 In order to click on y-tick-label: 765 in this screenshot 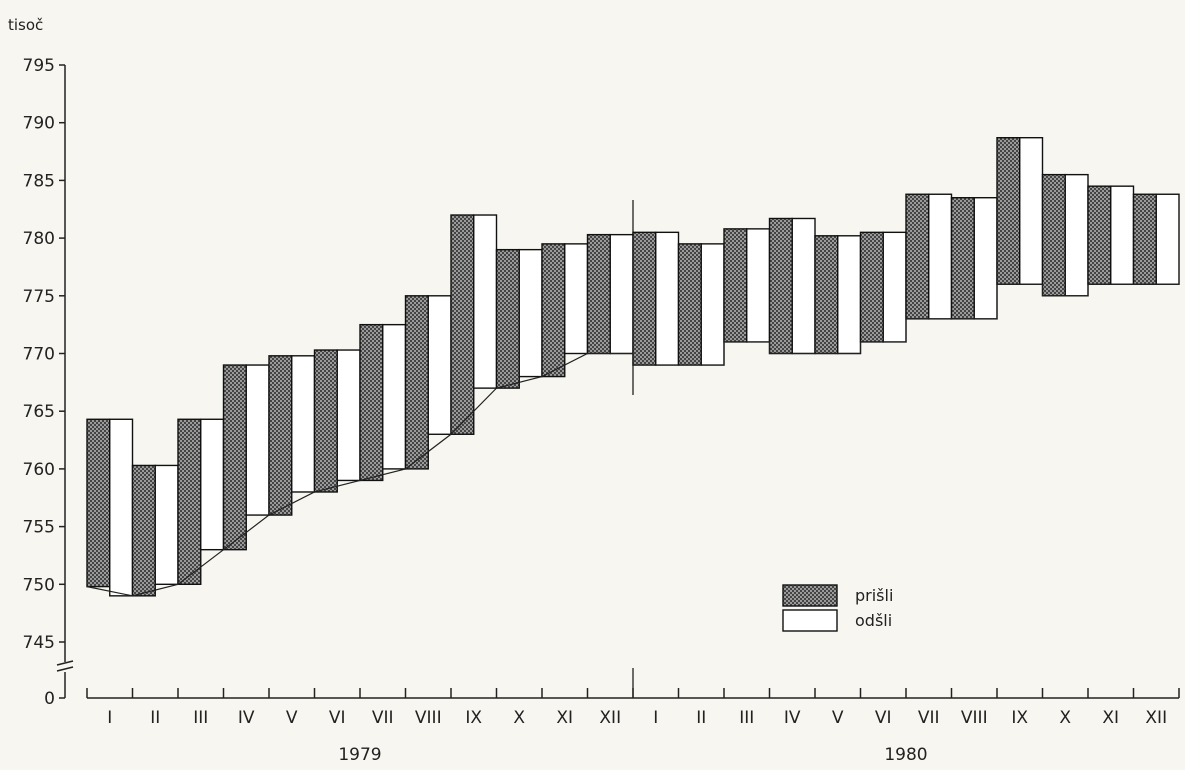, I will do `click(39, 412)`.